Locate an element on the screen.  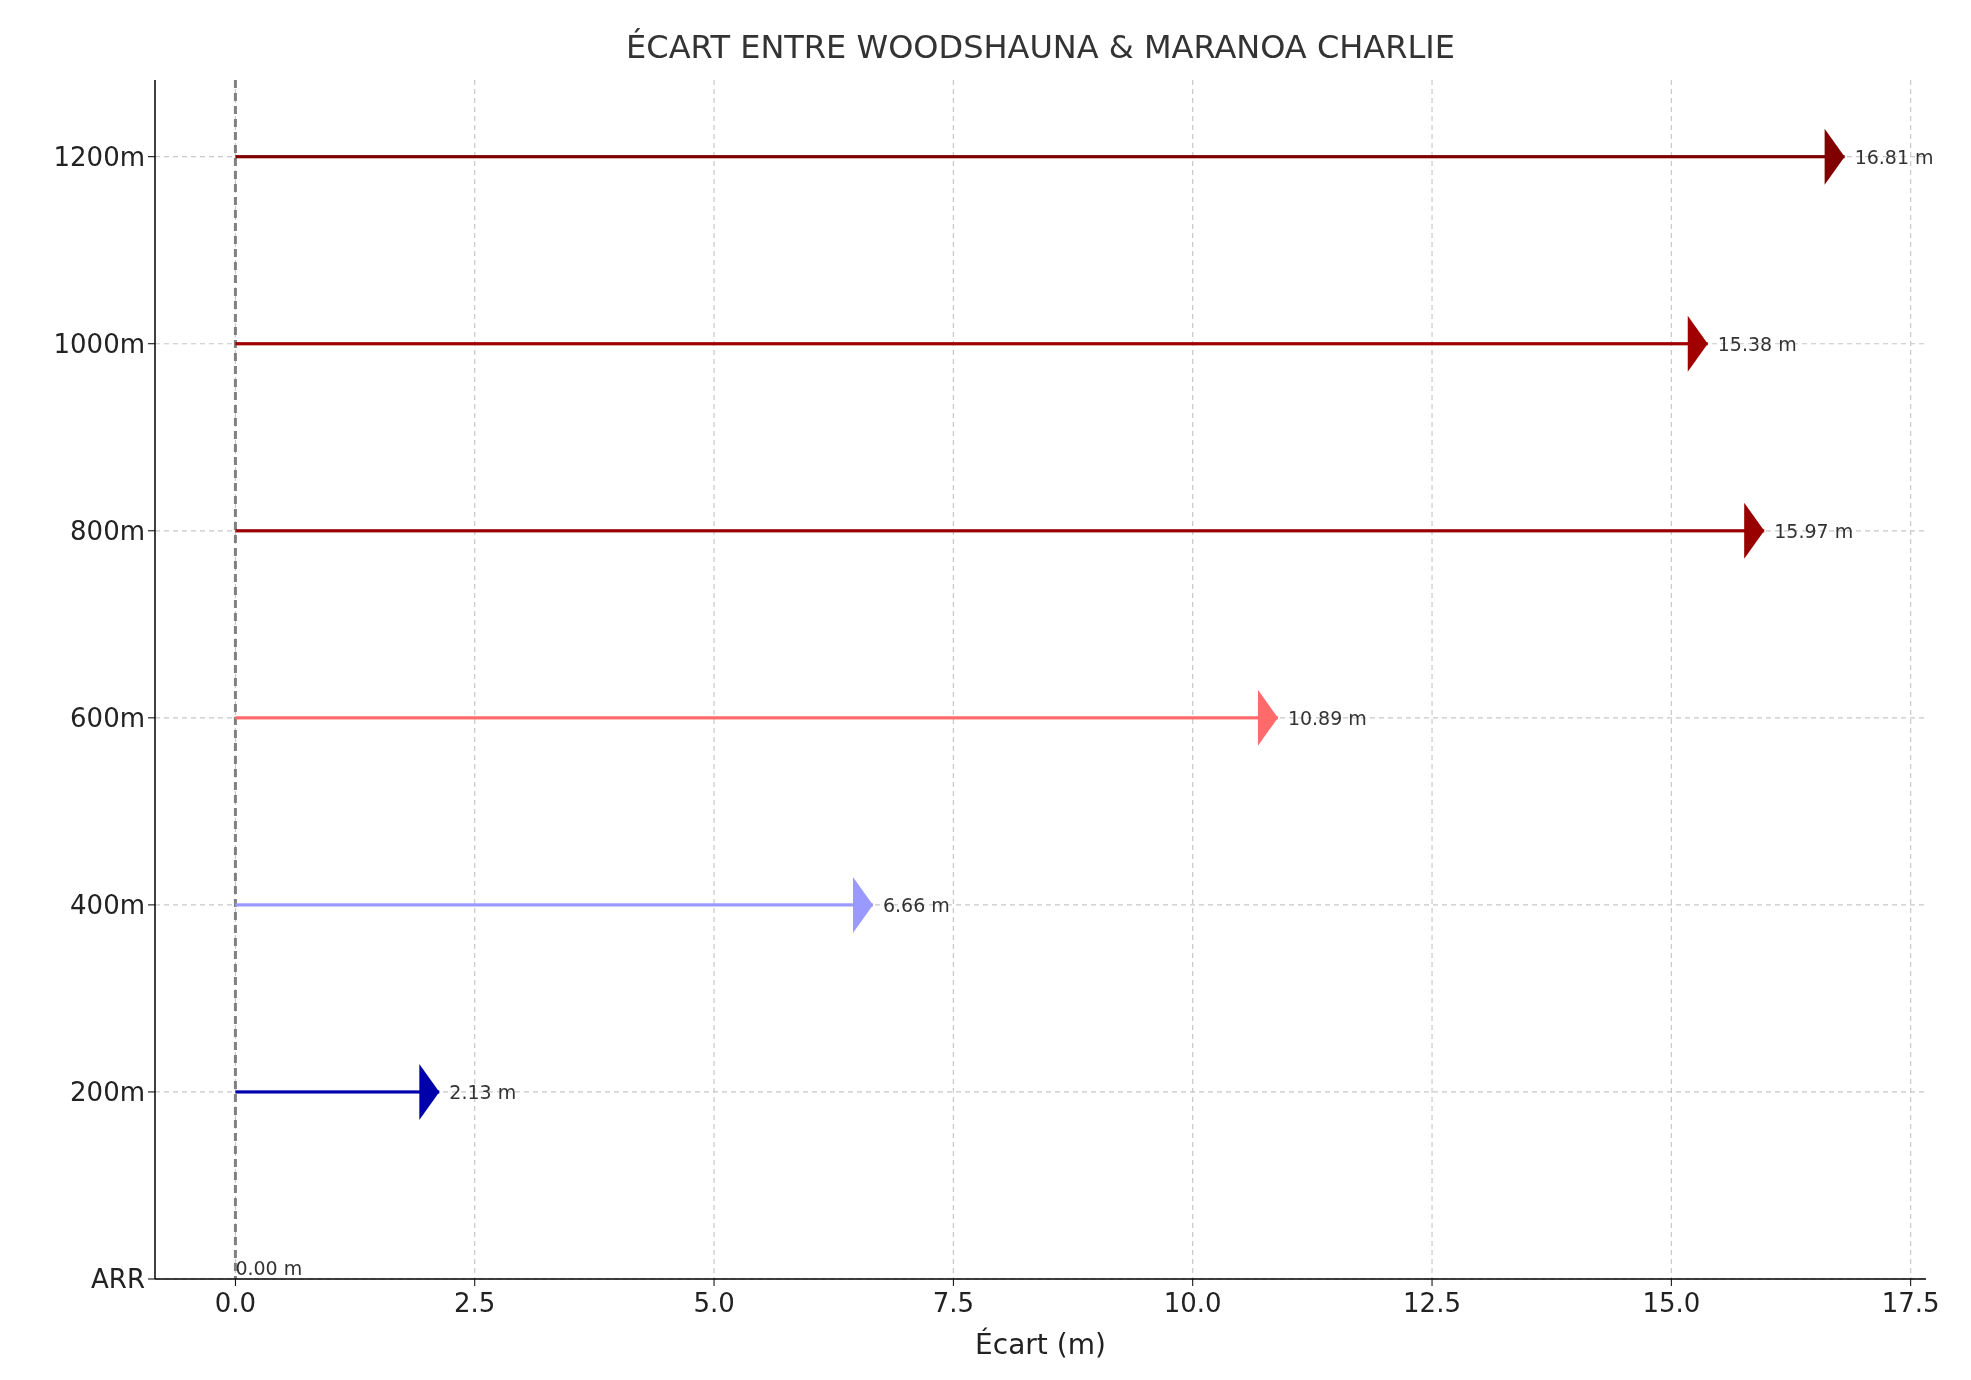
chart-title: ÉCART ENTRE WOODSHAUNA & MARANOA CHARLIE is located at coordinates (1040, 47).